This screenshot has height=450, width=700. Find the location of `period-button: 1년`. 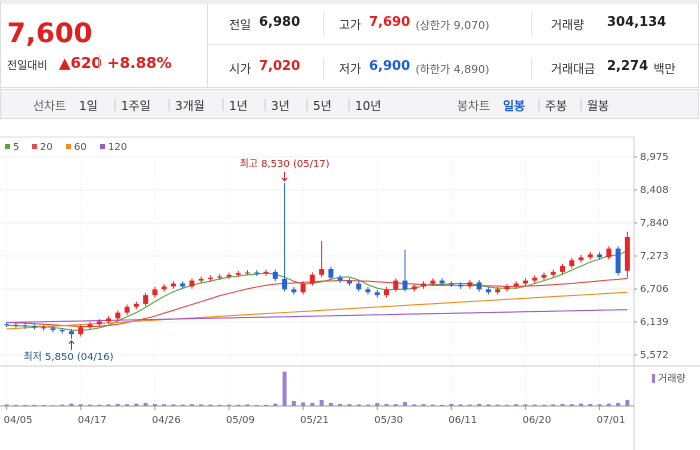

period-button: 1년 is located at coordinates (238, 106).